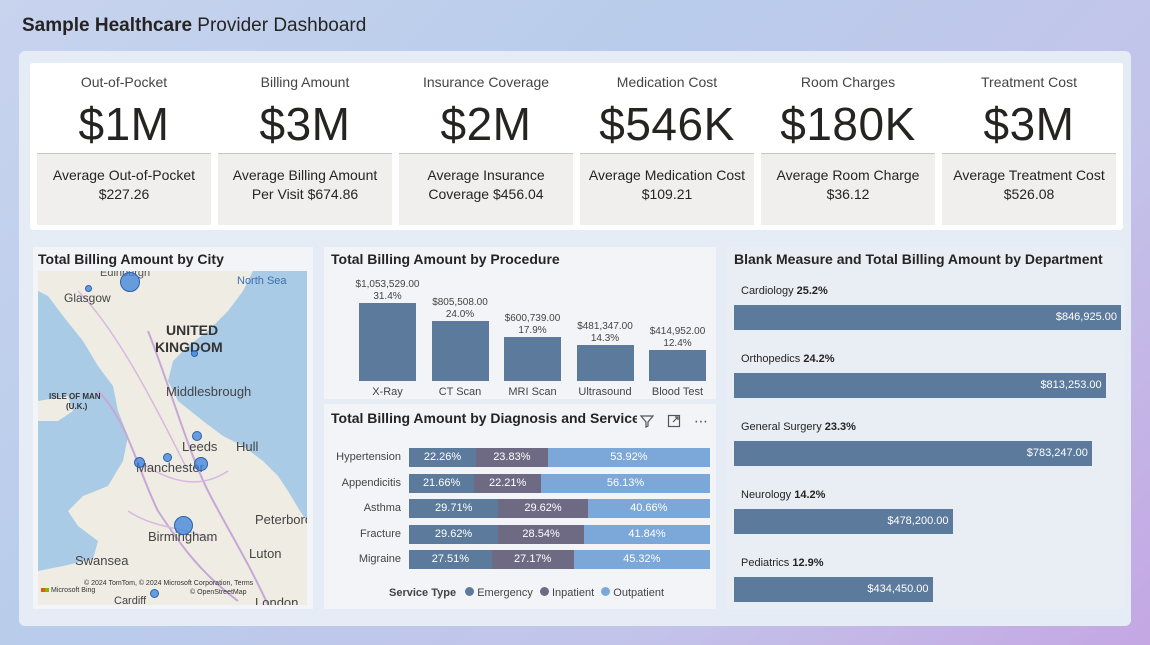 Image resolution: width=1150 pixels, height=645 pixels. Describe the element at coordinates (183, 525) in the screenshot. I see `map-bubble-birmingham` at that location.